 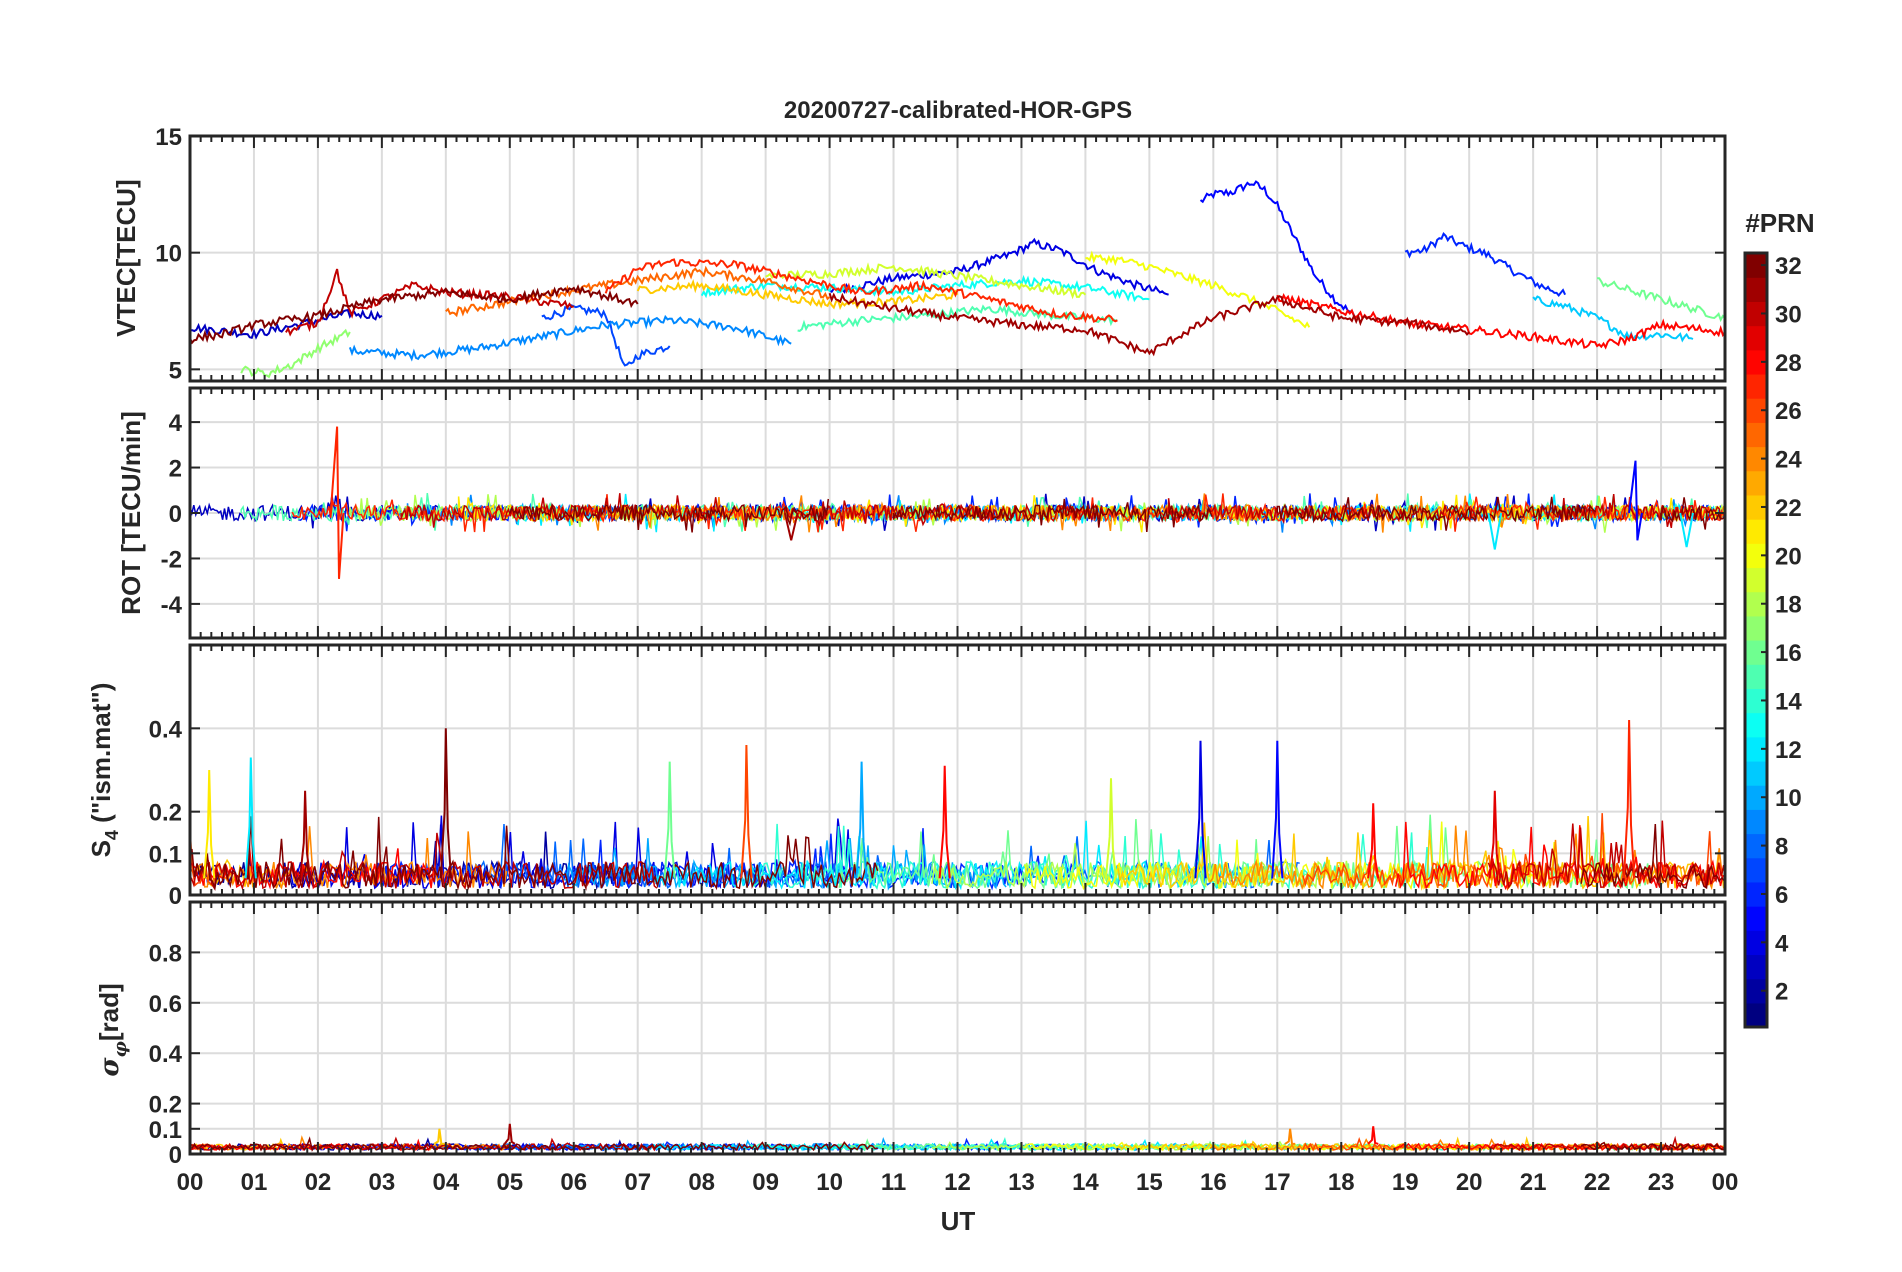 I want to click on sigma-ytick-label: 0.6, so click(x=165, y=1004).